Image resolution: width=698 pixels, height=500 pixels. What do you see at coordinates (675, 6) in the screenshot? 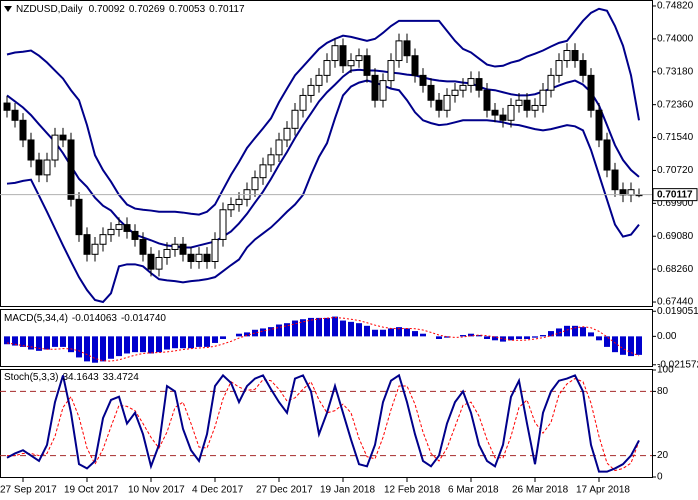
I see `y-tick-label: 0.74820` at bounding box center [675, 6].